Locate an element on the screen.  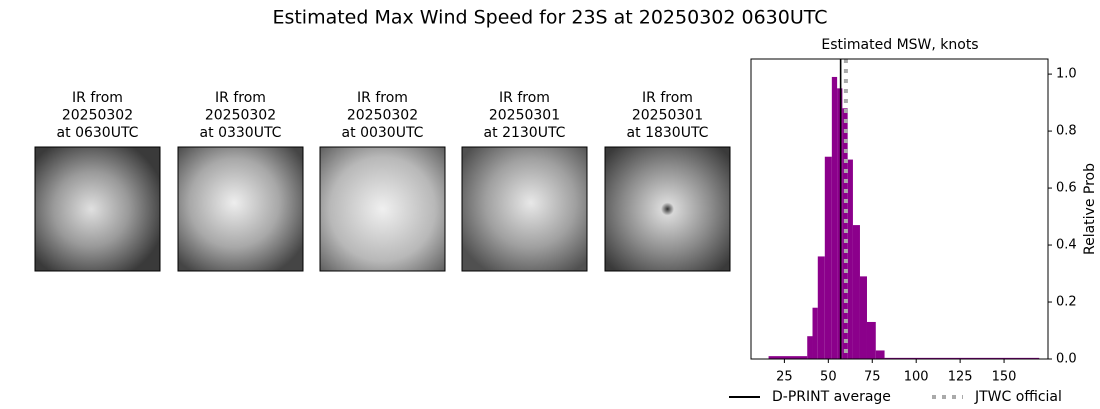
y-tick-label: 0.2 is located at coordinates (1066, 302).